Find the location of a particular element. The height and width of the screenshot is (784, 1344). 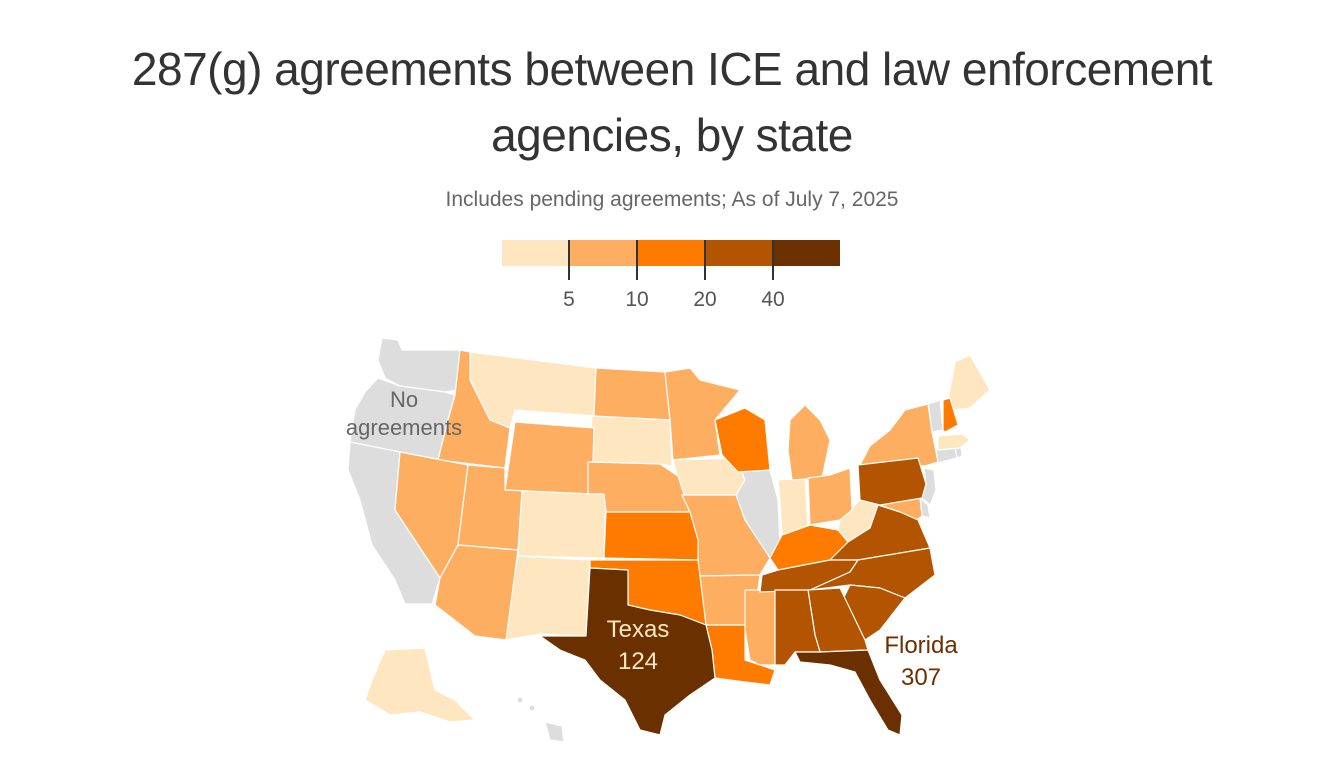

state-alaska is located at coordinates (420, 685).